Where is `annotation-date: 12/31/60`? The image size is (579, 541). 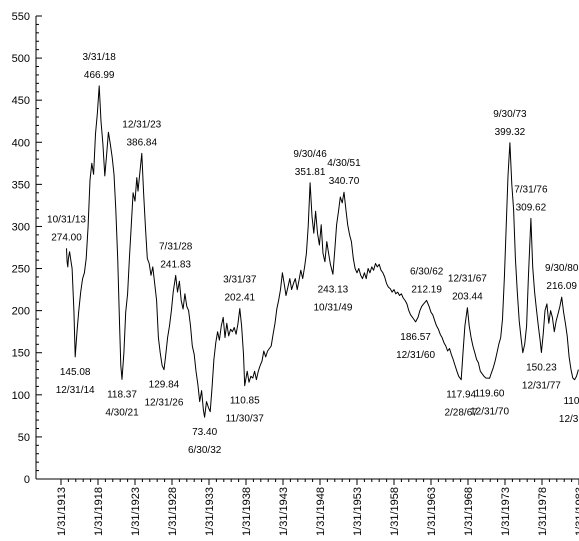
annotation-date: 12/31/60 is located at coordinates (415, 355).